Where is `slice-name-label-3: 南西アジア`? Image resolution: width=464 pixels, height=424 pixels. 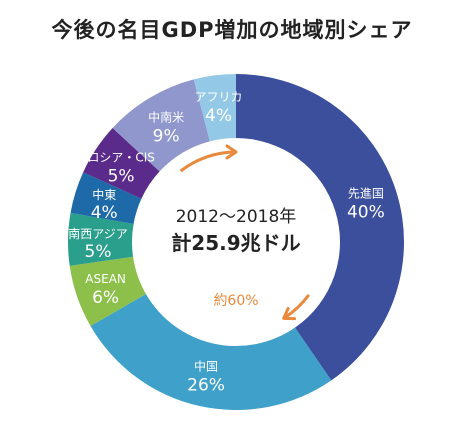
slice-name-label-3: 南西アジア is located at coordinates (98, 233).